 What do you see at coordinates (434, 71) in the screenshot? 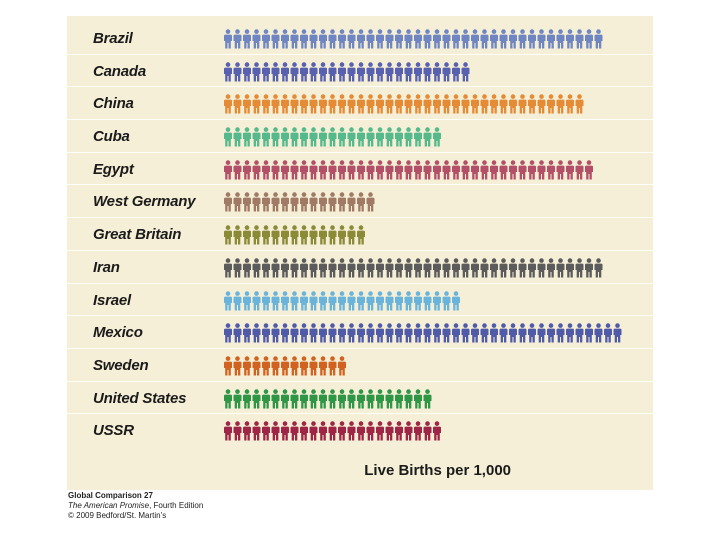
I see `bar-canada` at bounding box center [434, 71].